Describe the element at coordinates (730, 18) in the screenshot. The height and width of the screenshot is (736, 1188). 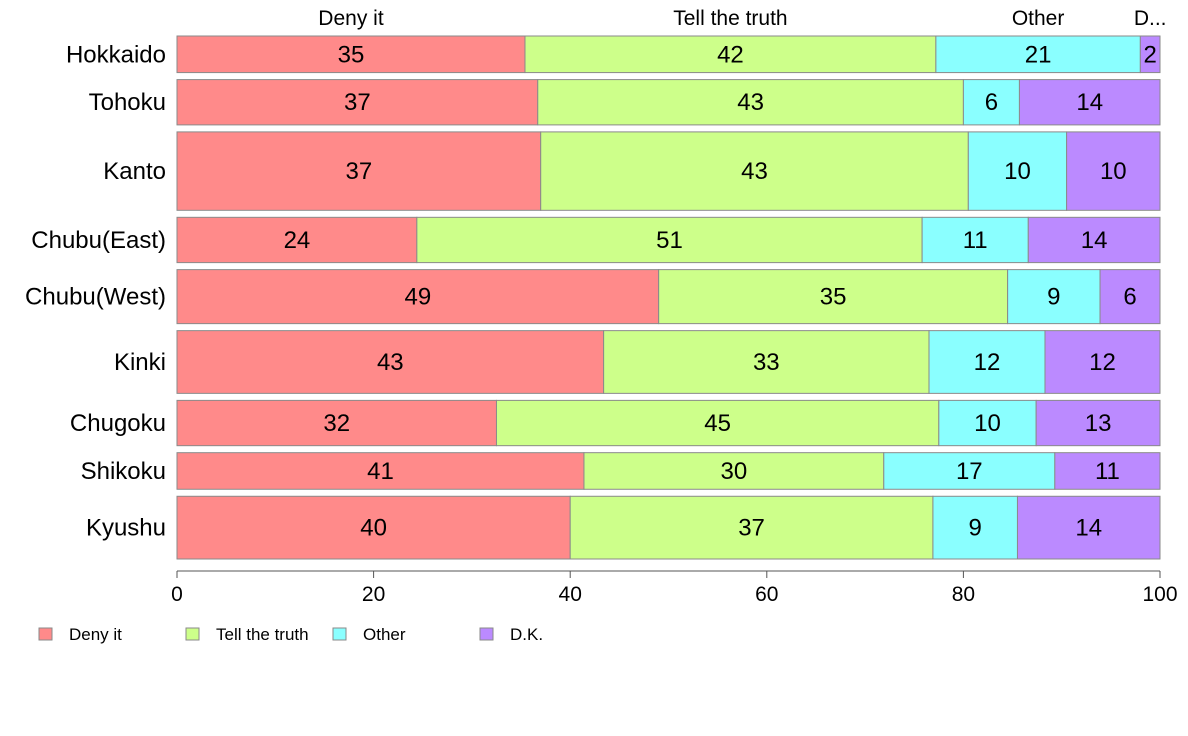
I see `column-header: Tell the truth` at that location.